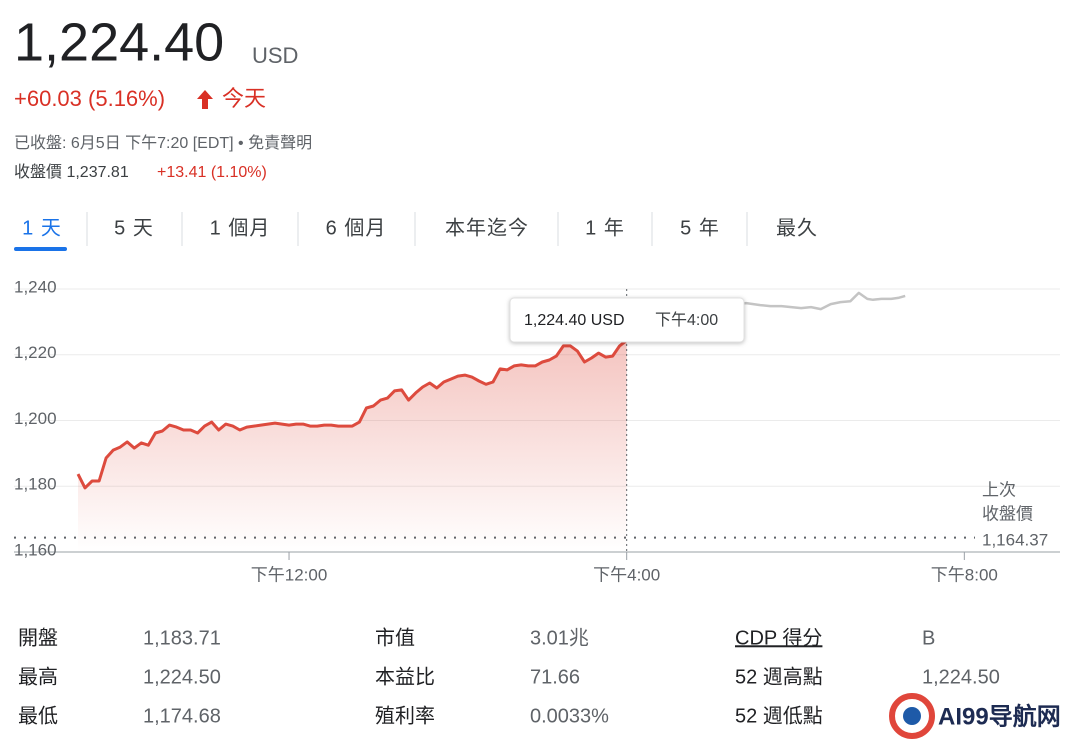 Image resolution: width=1080 pixels, height=752 pixels. What do you see at coordinates (35, 352) in the screenshot?
I see `y-tick-label: 1,220` at bounding box center [35, 352].